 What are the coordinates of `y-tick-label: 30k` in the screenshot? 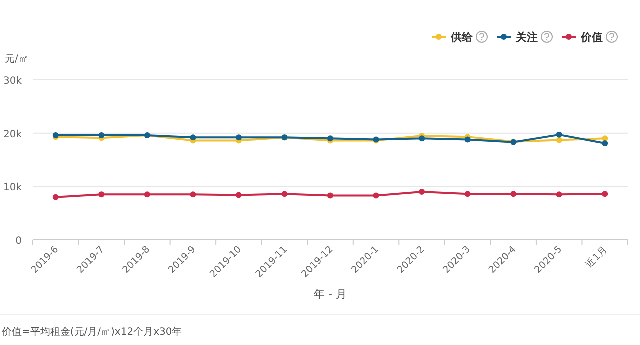 It's located at (12, 81).